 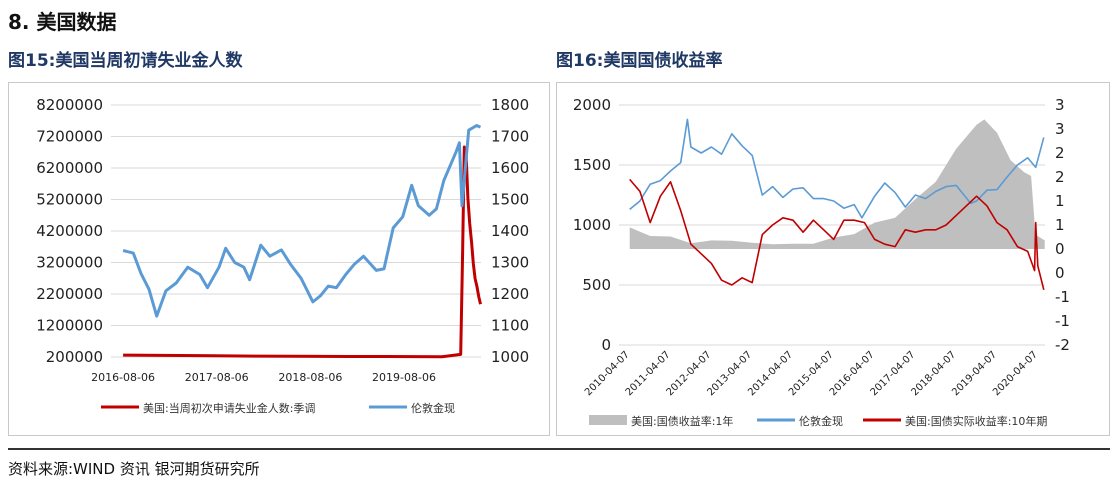 I want to click on x-axis-tick-label: 2018-08-06, so click(x=310, y=377).